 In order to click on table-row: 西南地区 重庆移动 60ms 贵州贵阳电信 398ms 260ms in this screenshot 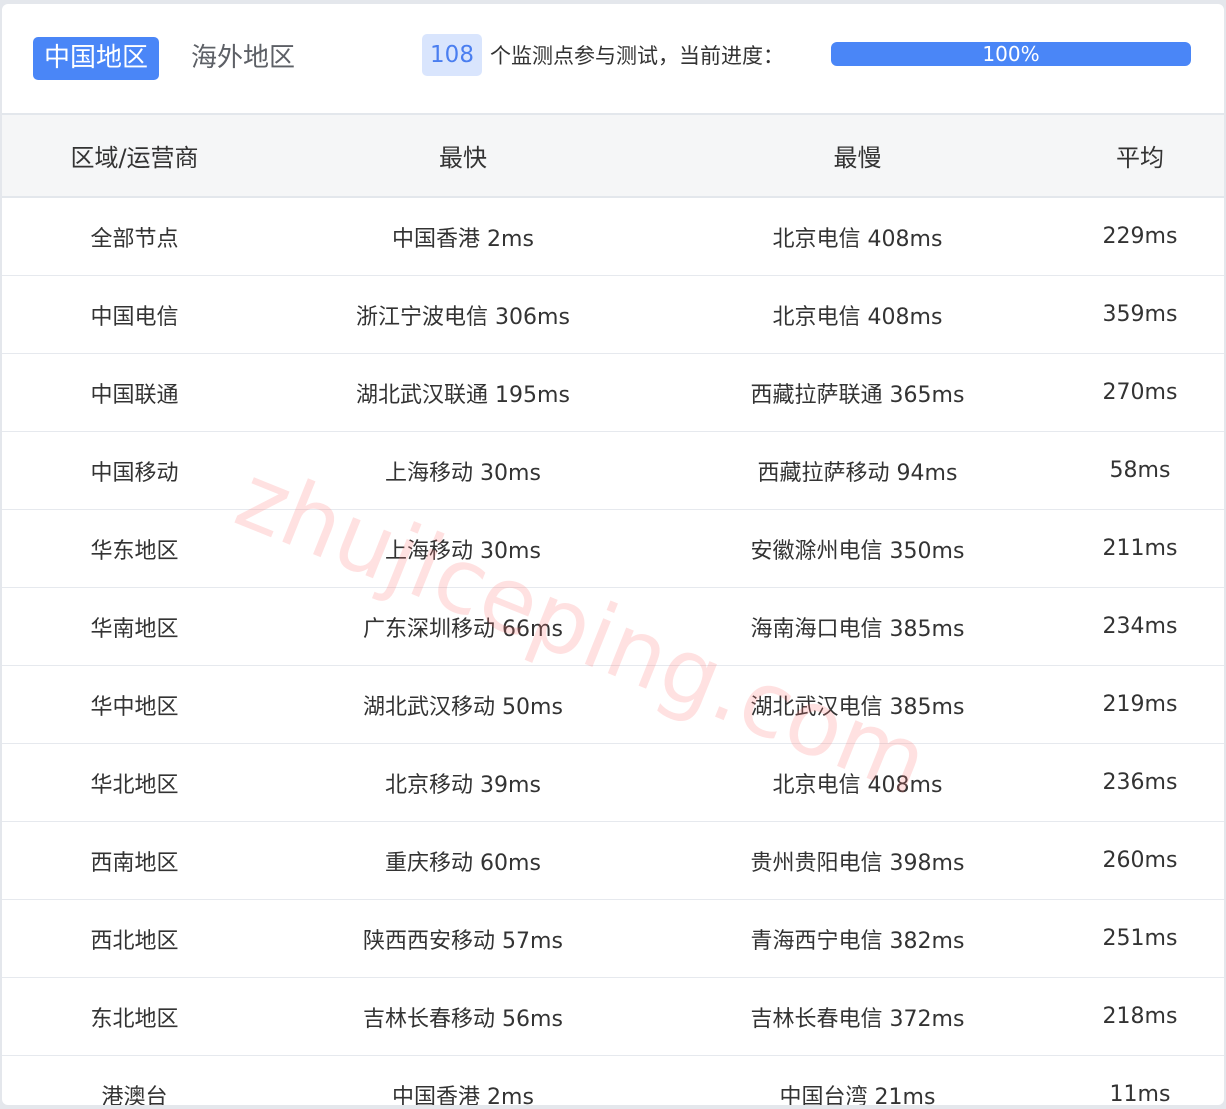, I will do `click(613, 860)`.